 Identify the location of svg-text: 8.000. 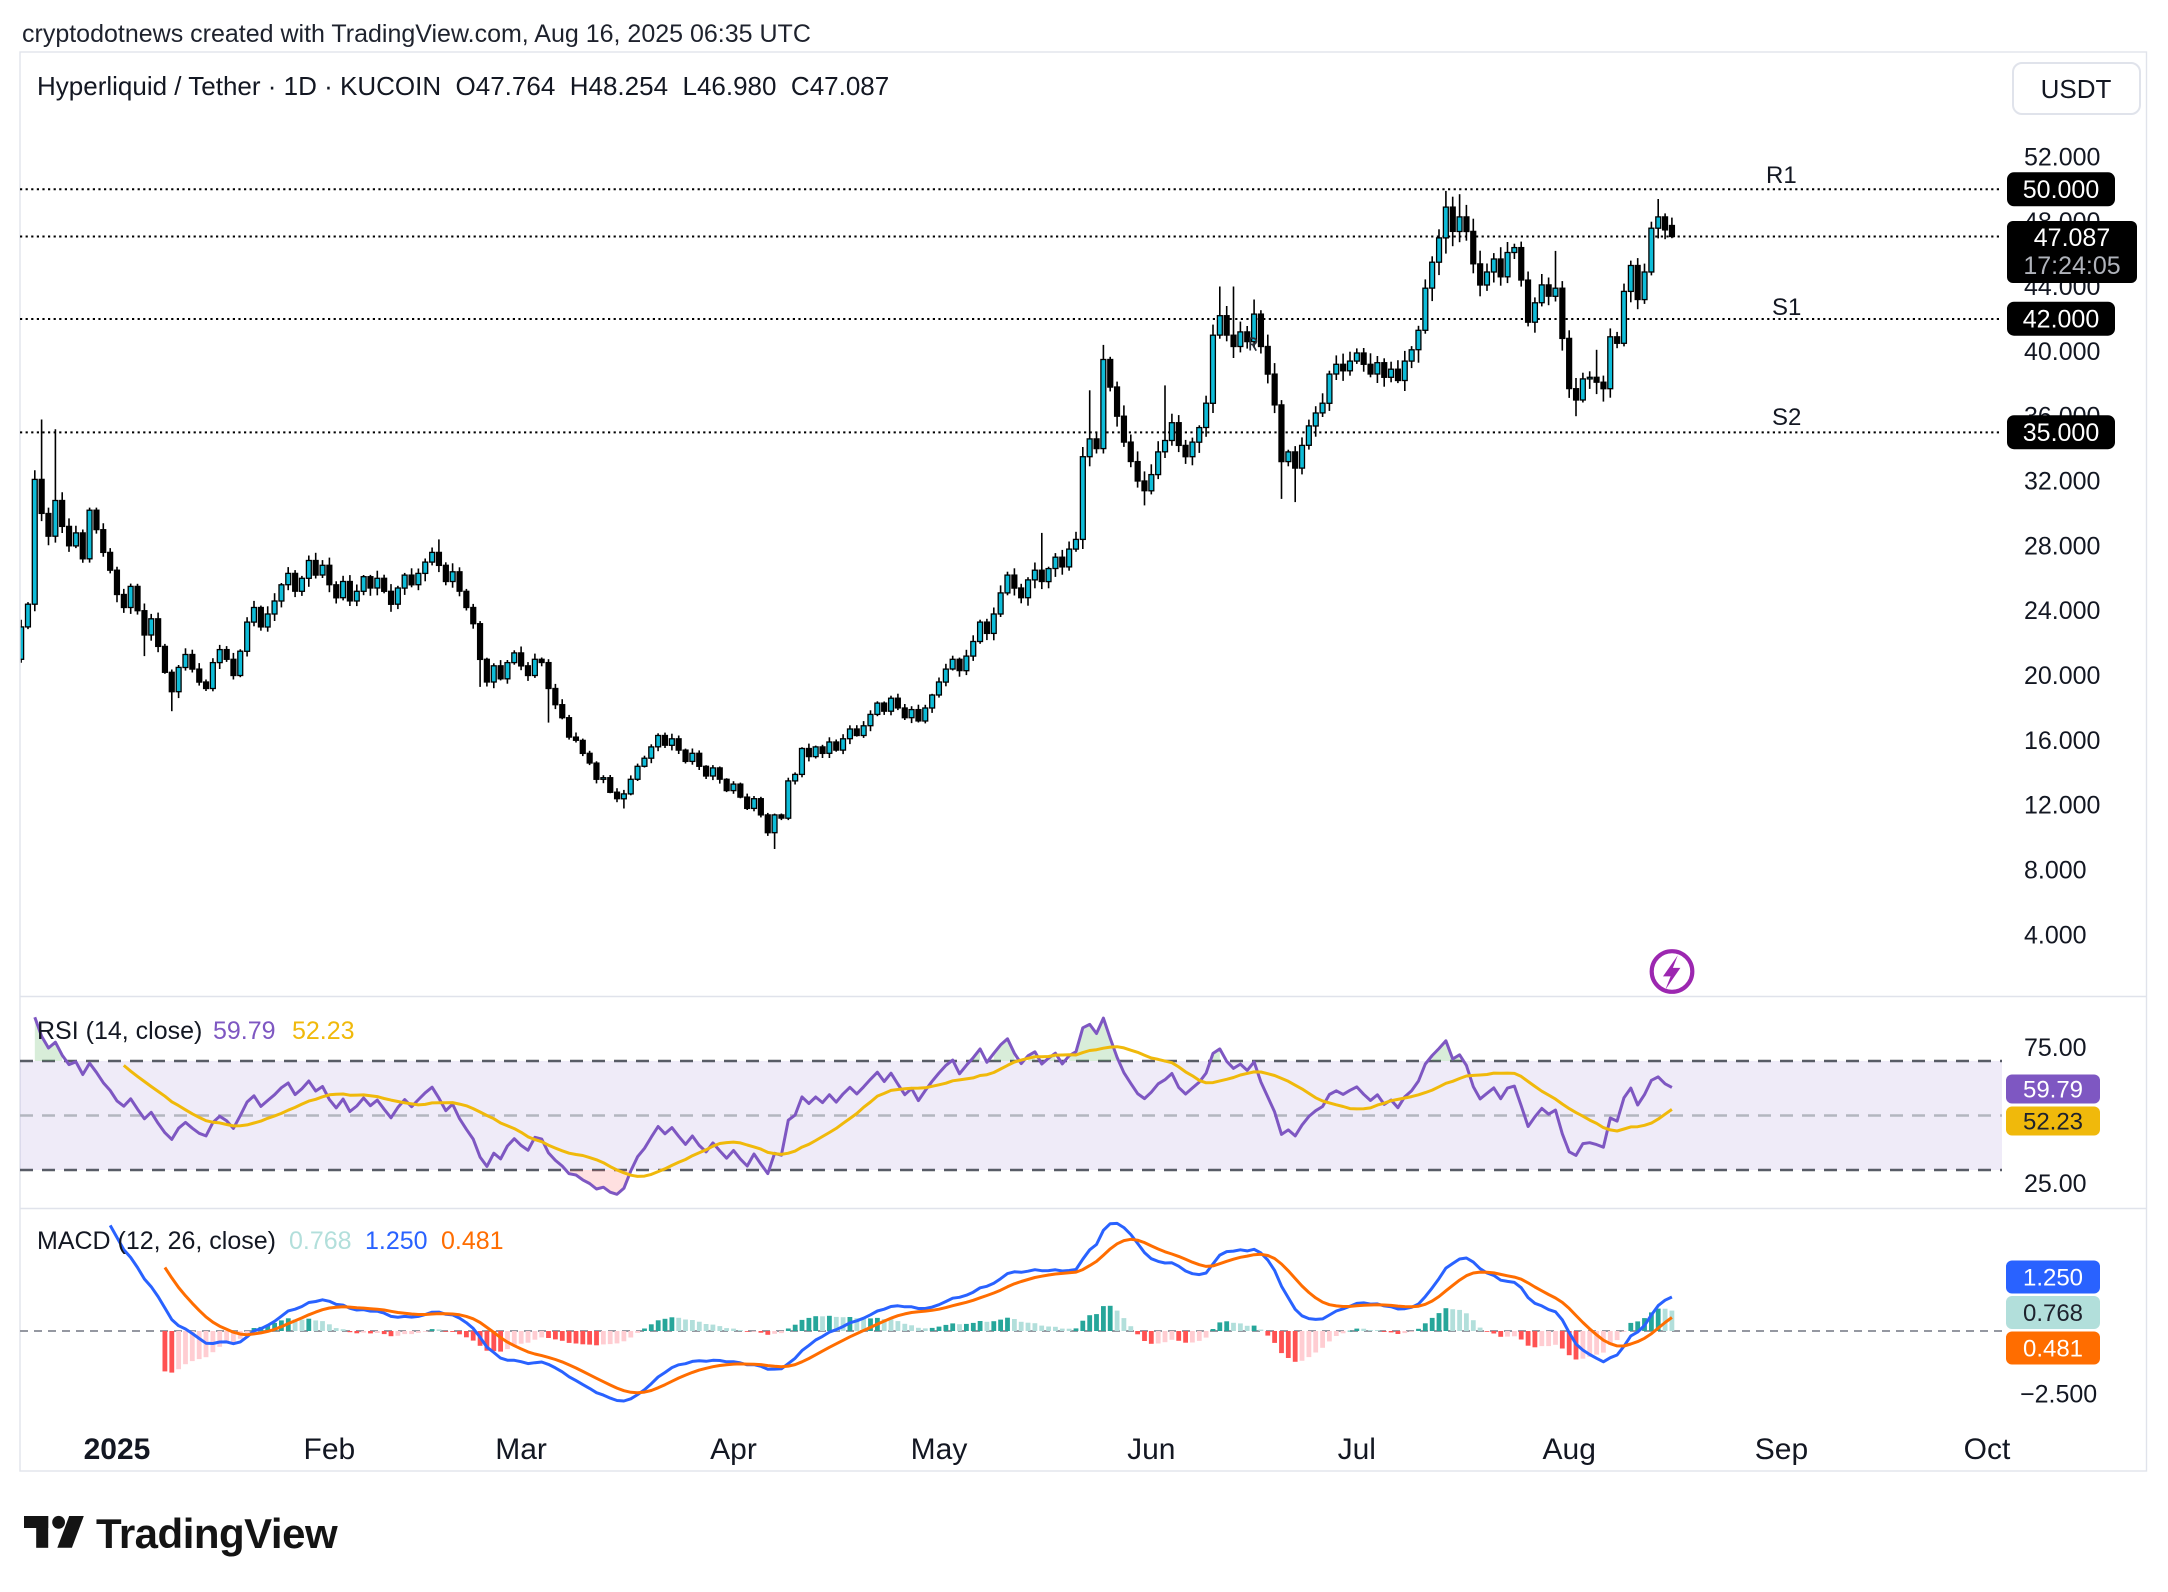
(2055, 871).